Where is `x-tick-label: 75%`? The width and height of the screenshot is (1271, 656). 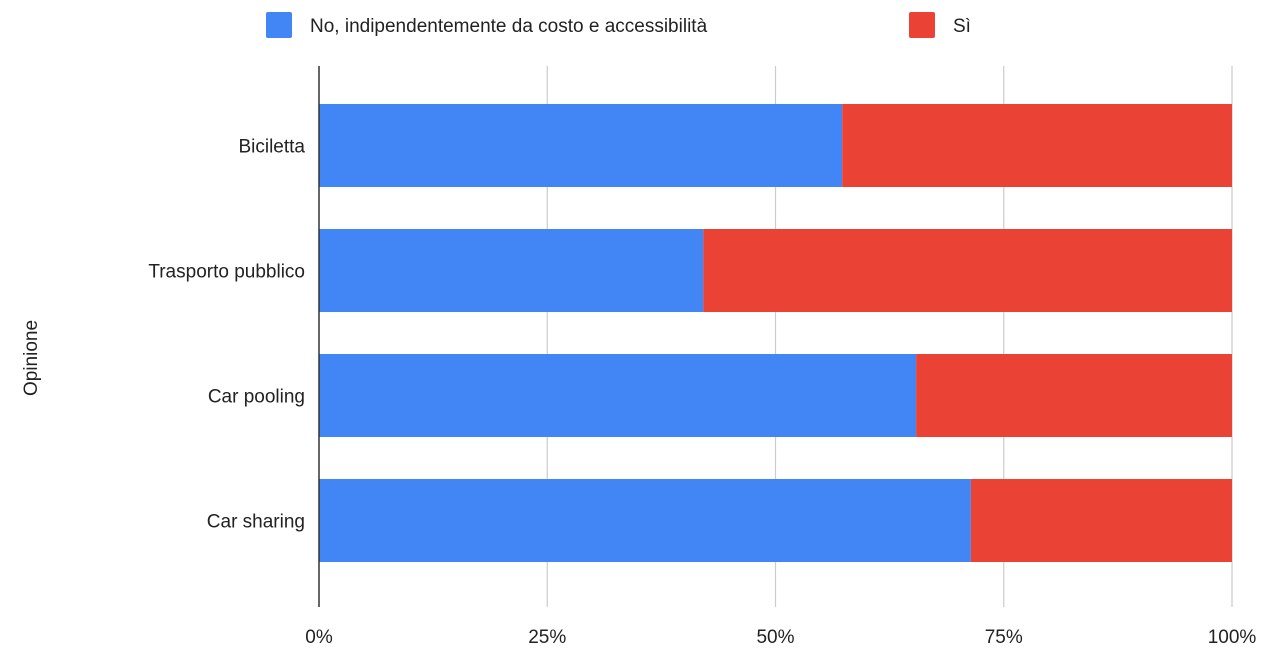 x-tick-label: 75% is located at coordinates (1004, 637).